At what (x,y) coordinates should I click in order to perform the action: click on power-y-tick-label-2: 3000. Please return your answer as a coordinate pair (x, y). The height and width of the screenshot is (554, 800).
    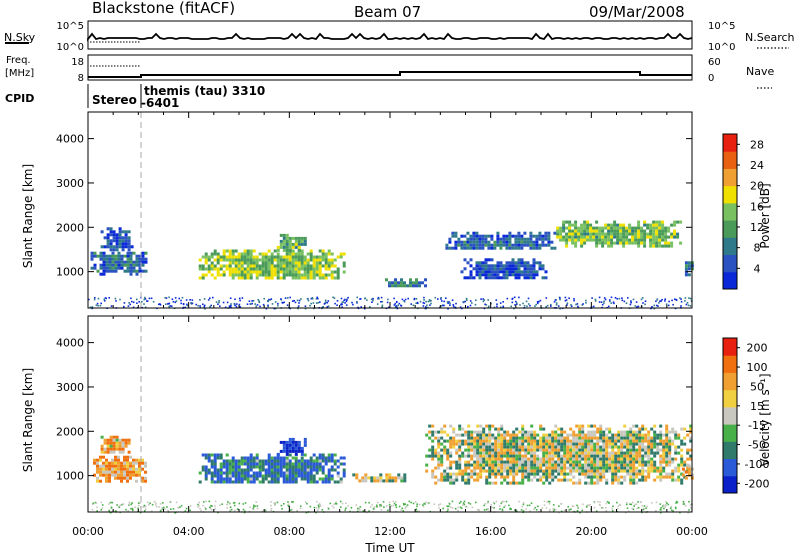
    Looking at the image, I should click on (70, 183).